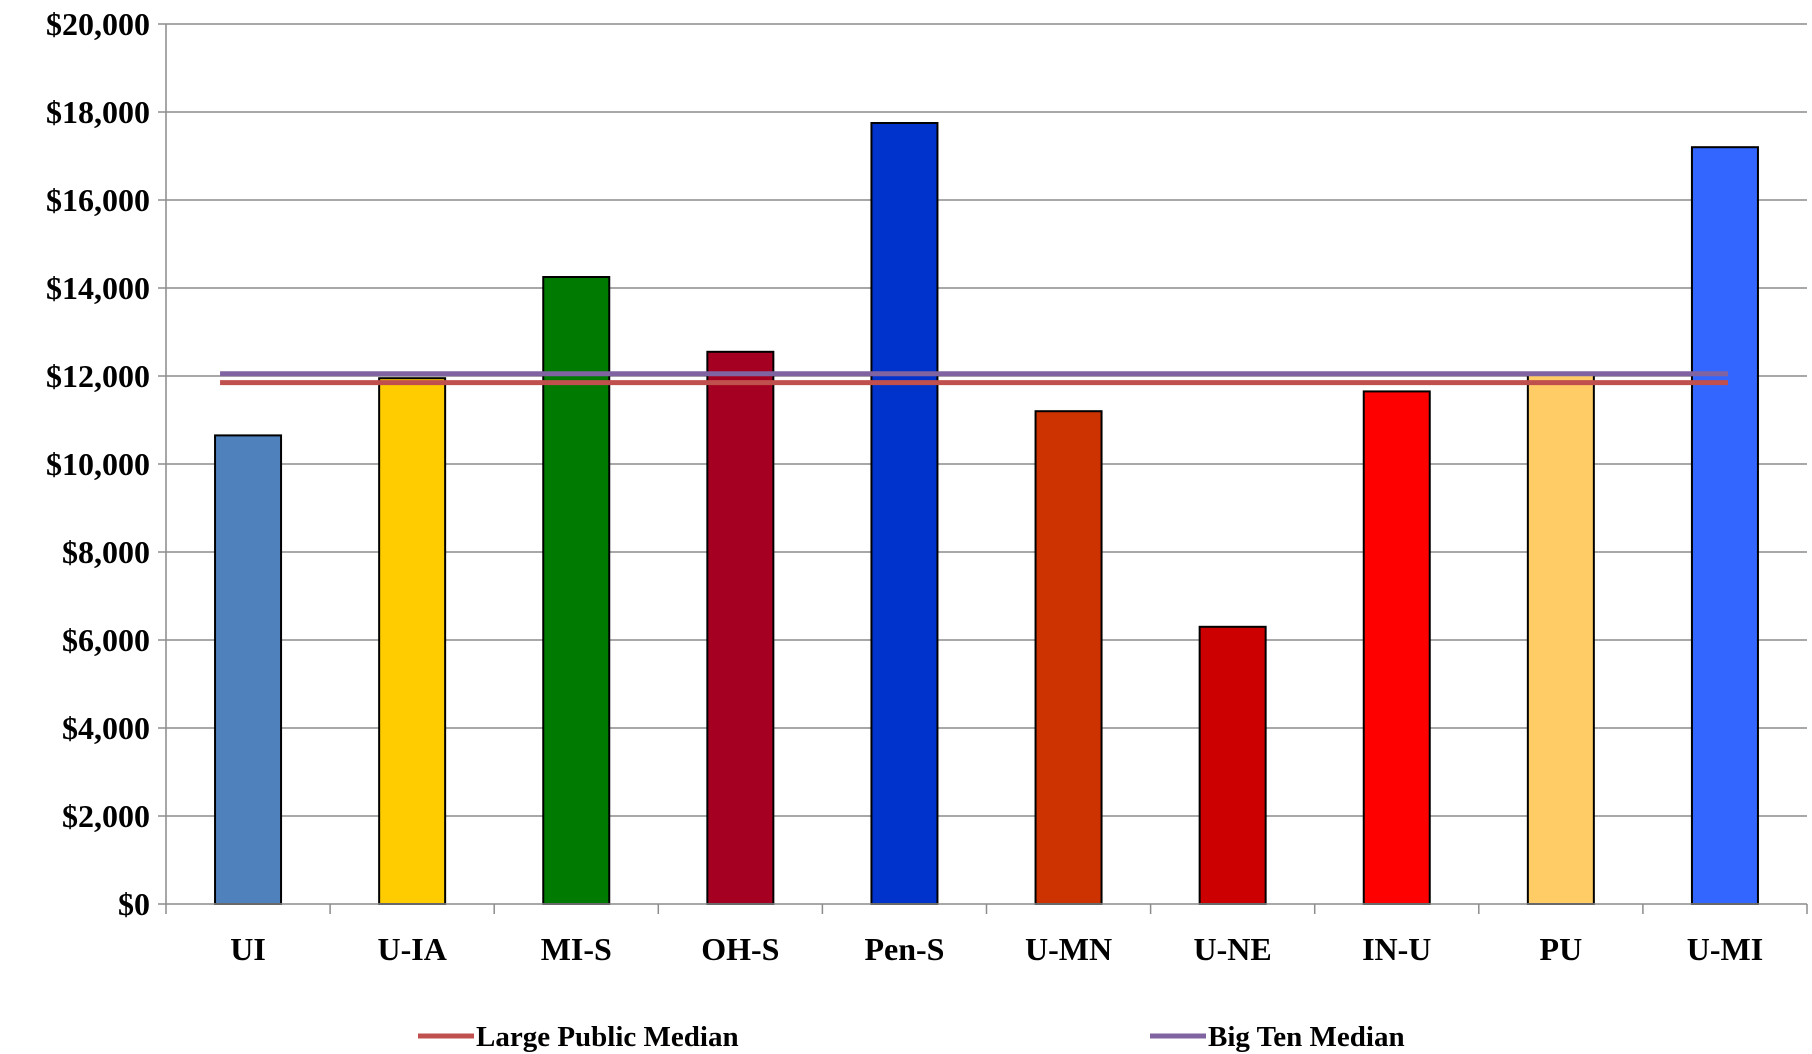 The image size is (1812, 1054). Describe the element at coordinates (576, 949) in the screenshot. I see `x-tick-label: MI-S` at that location.